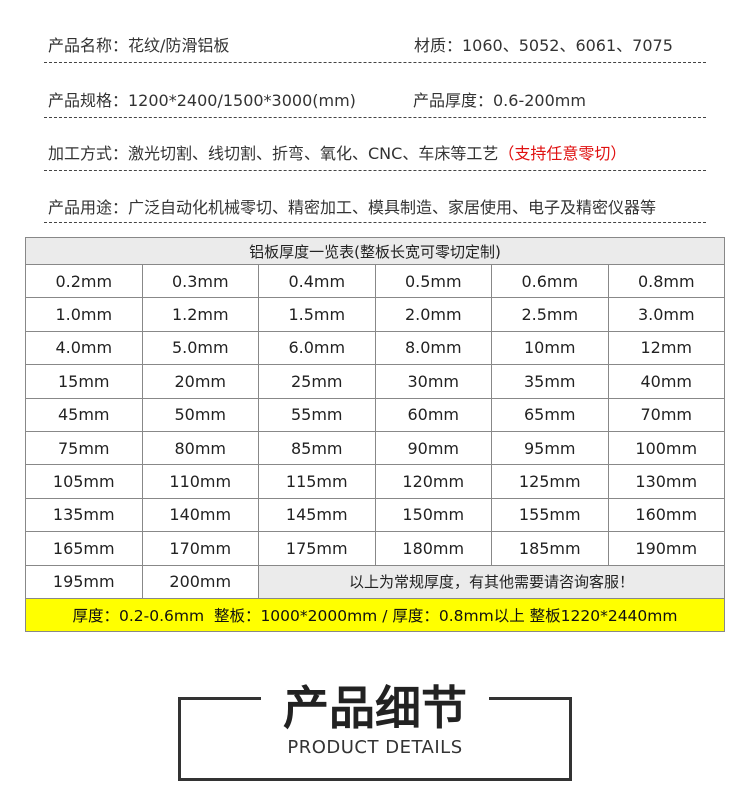 Image resolution: width=750 pixels, height=796 pixels. I want to click on table-cell: 145mm, so click(317, 515).